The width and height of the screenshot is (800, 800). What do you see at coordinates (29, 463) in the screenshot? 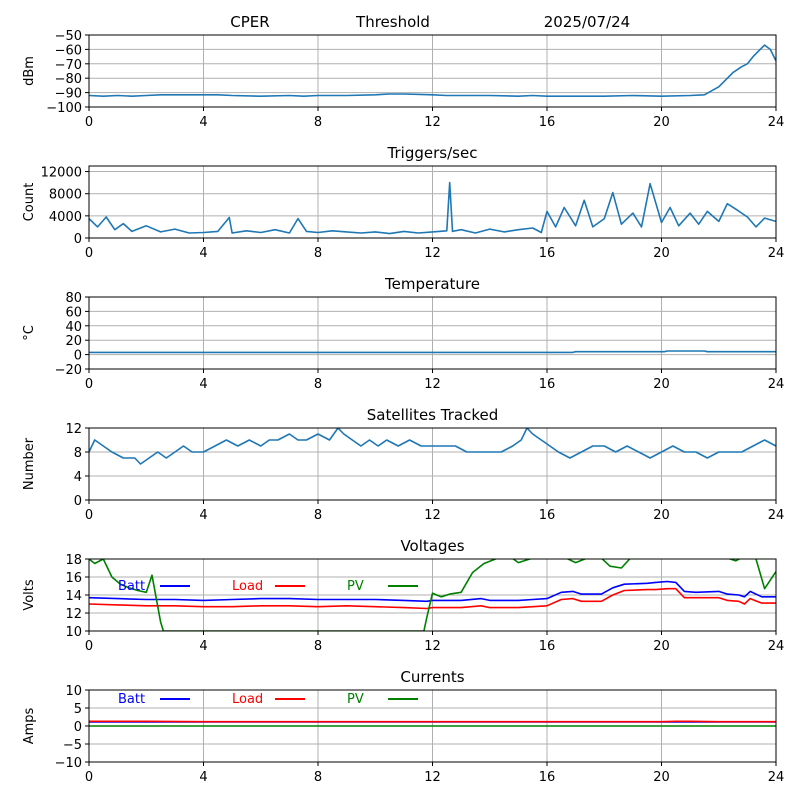
I see `y-axis-label: Number` at bounding box center [29, 463].